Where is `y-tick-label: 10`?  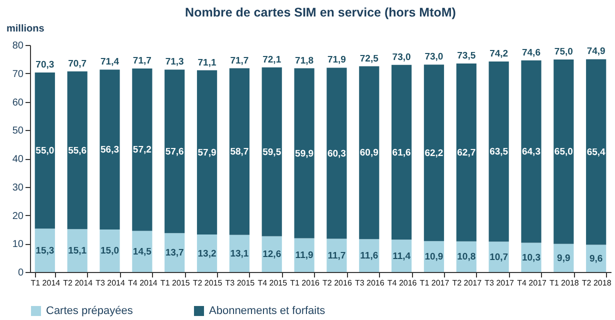 y-tick-label: 10 is located at coordinates (18, 244).